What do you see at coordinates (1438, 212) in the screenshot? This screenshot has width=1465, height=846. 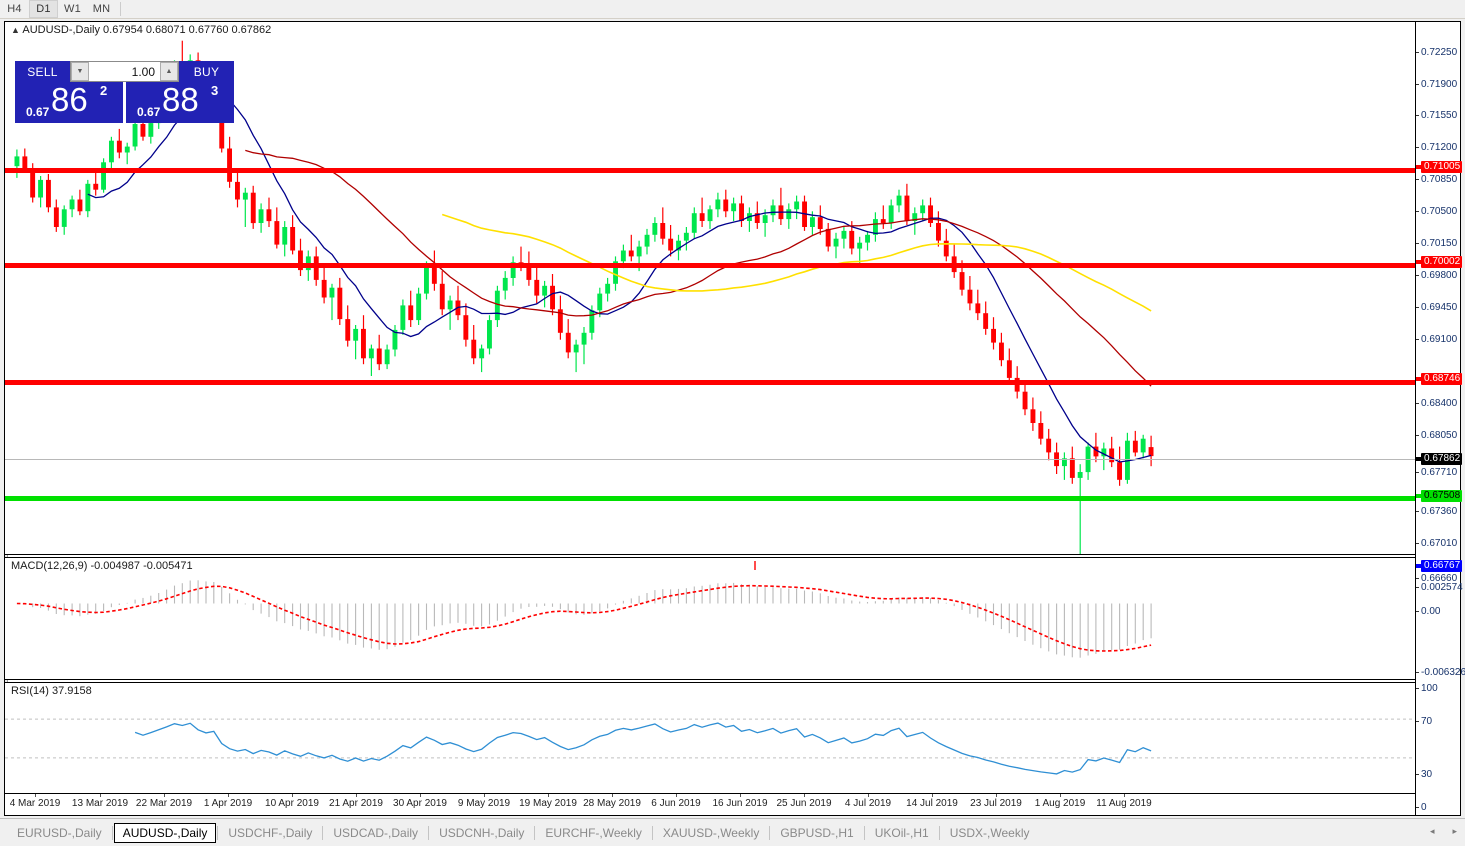 I see `price-tick-0.70500: 0.70500` at bounding box center [1438, 212].